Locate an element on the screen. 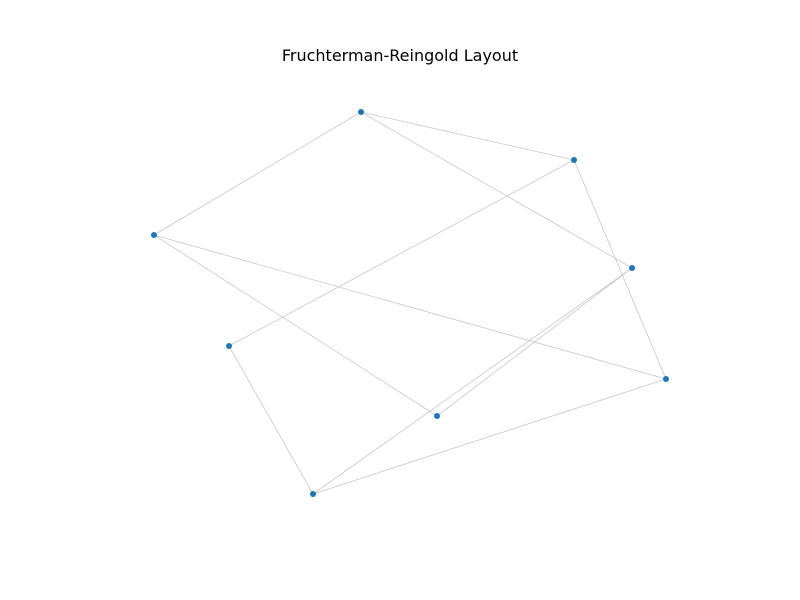 This screenshot has width=800, height=600. edge-n4-n7 is located at coordinates (534, 342).